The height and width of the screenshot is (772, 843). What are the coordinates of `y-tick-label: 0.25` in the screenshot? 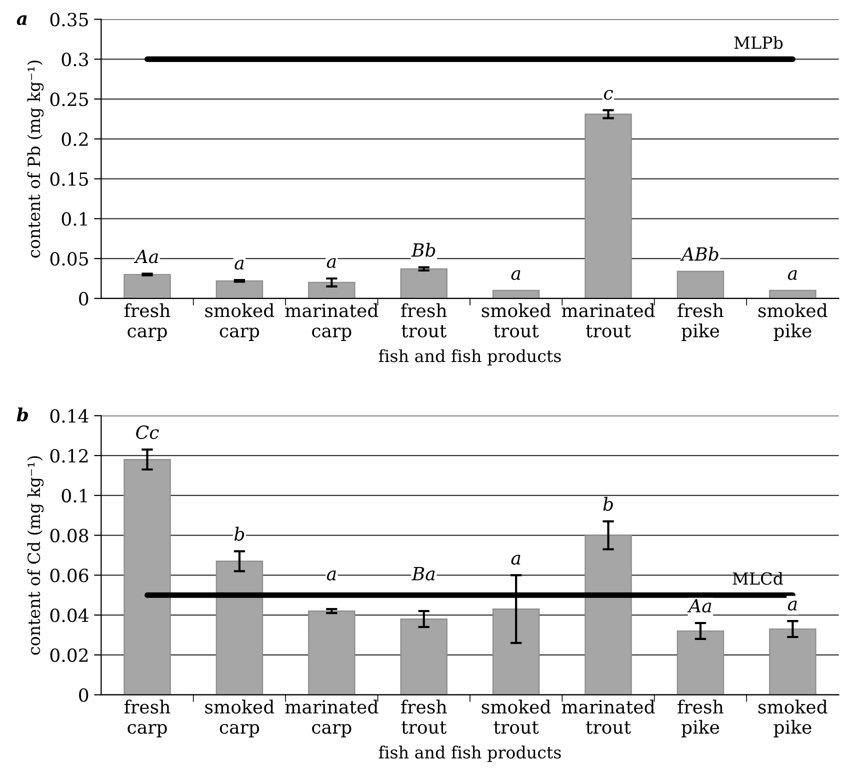 It's located at (69, 99).